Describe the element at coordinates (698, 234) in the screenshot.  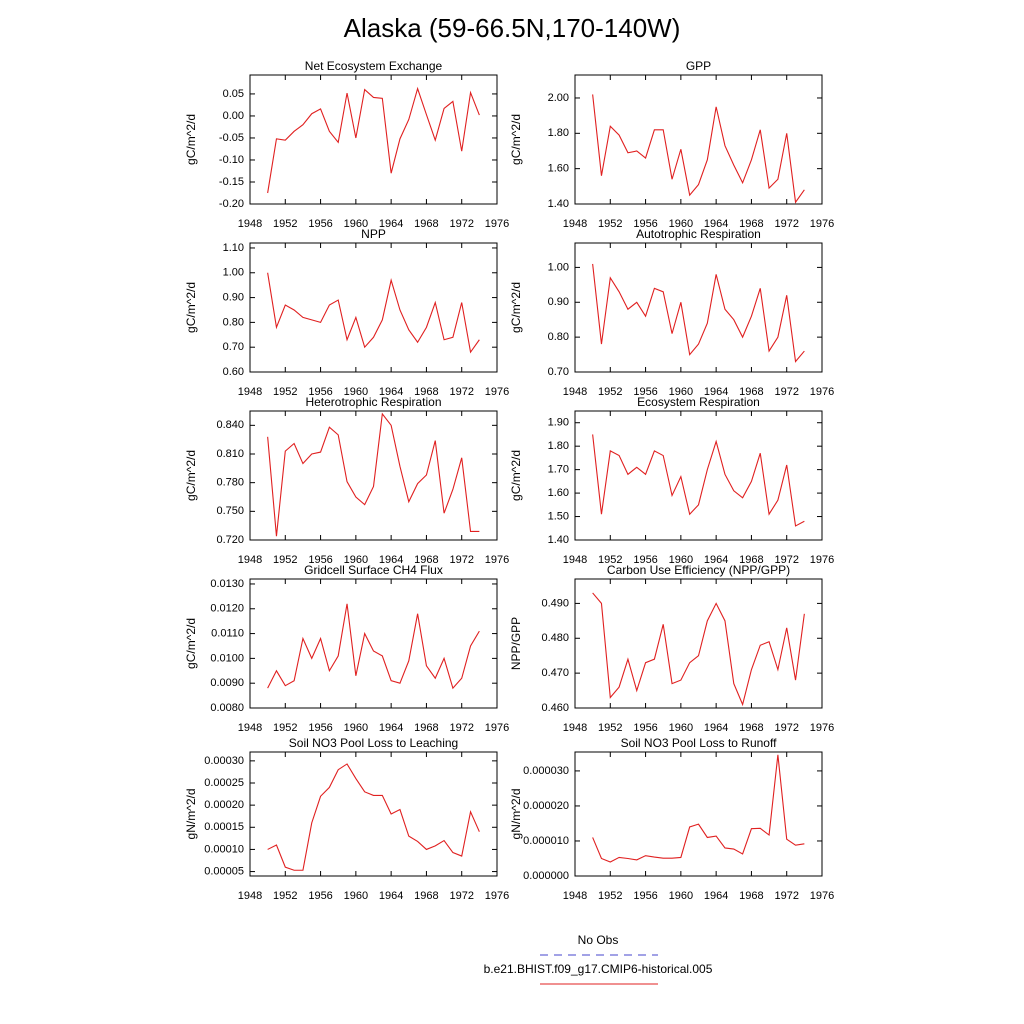
I see `panel-title: Autotrophic Respiration` at that location.